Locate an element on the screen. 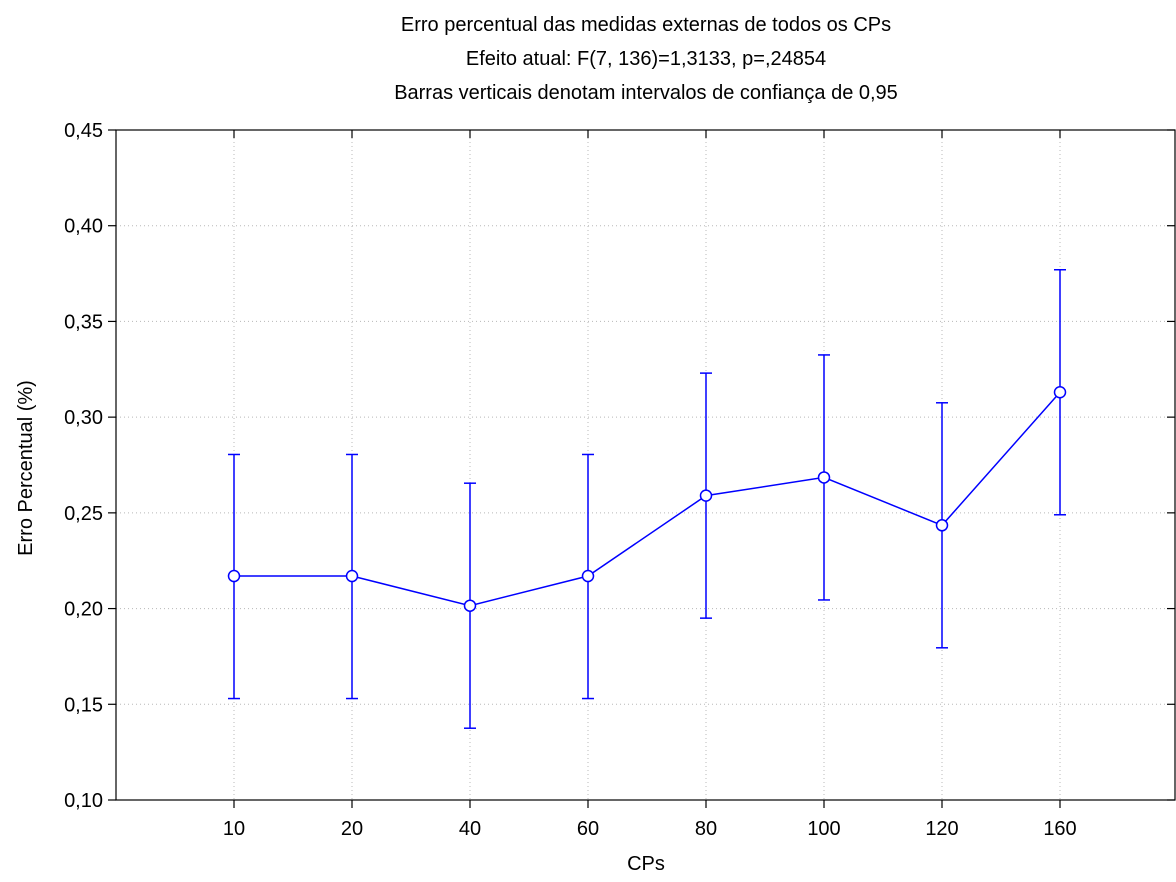 This screenshot has width=1176, height=882. y-tick-label: 0,35 is located at coordinates (83, 322).